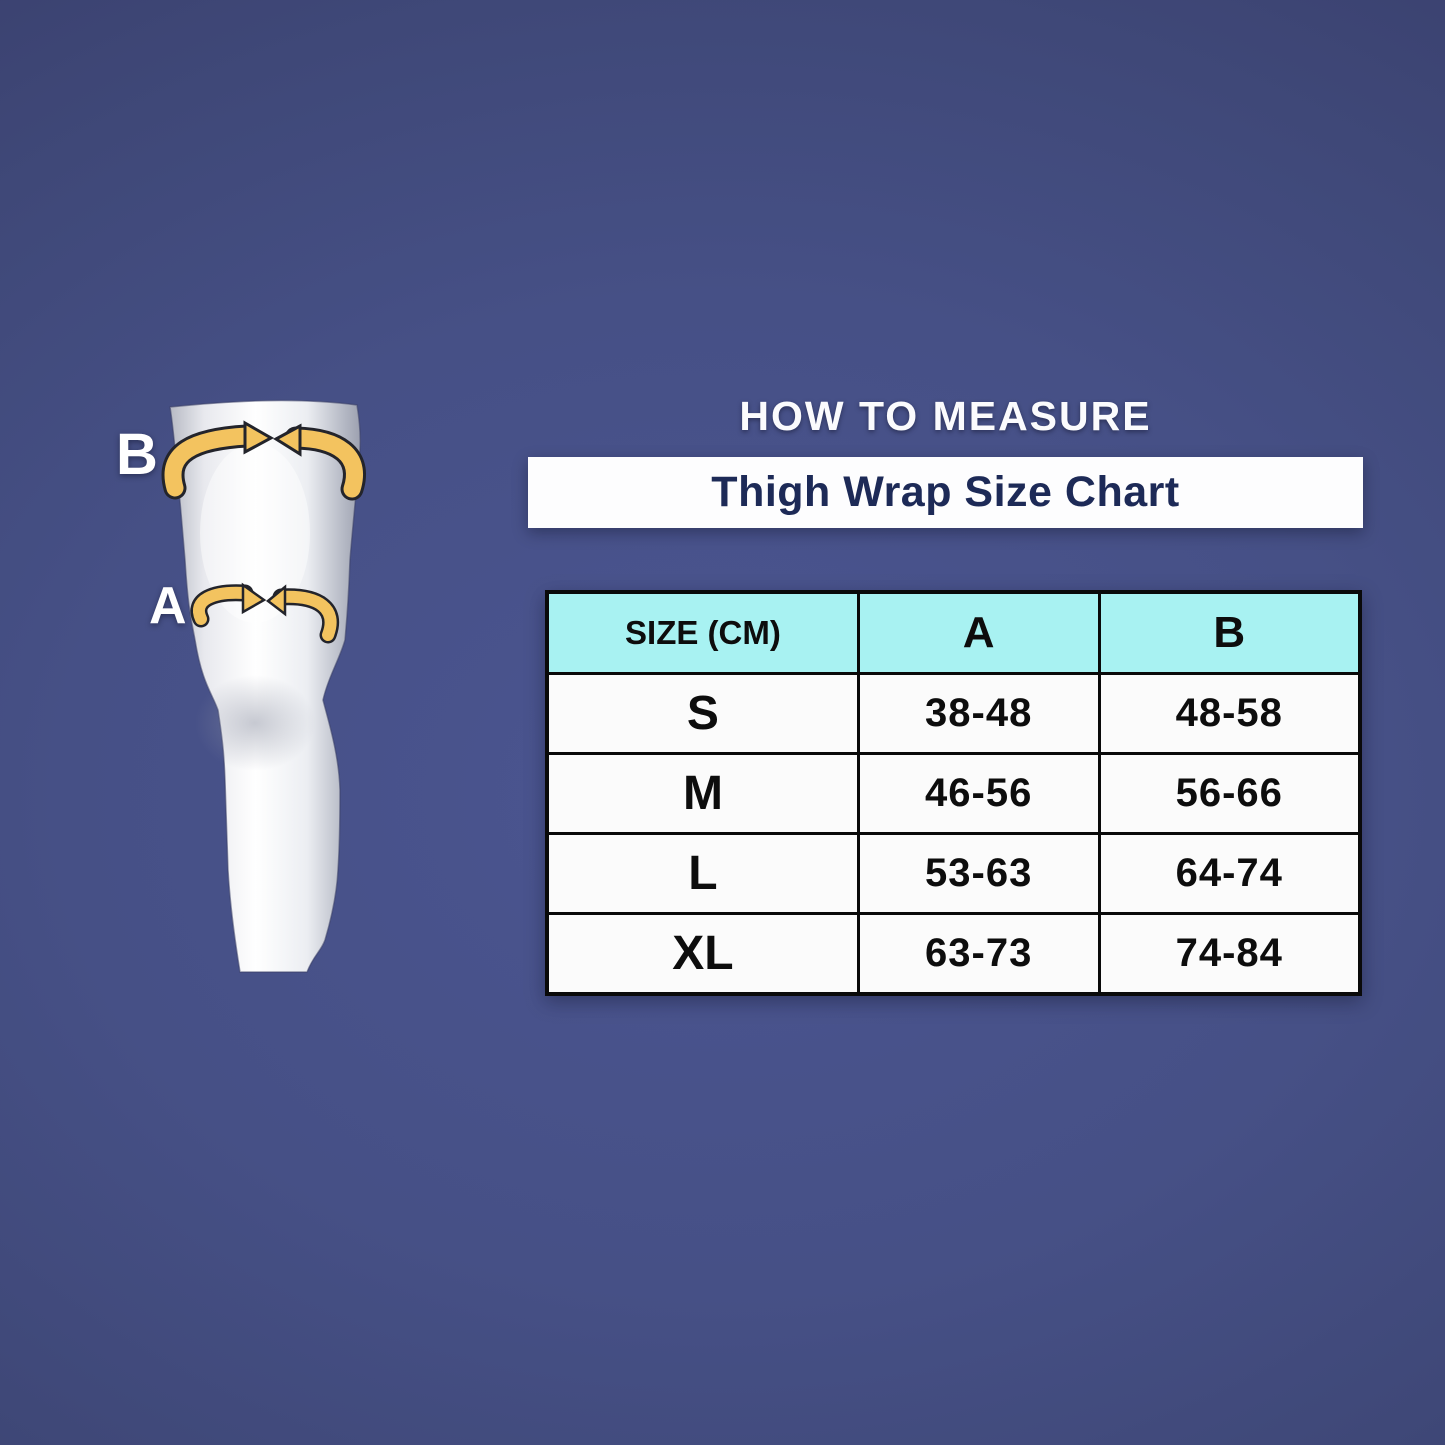 This screenshot has width=1445, height=1445. I want to click on table-row-s: S 38-48 48-58, so click(953, 713).